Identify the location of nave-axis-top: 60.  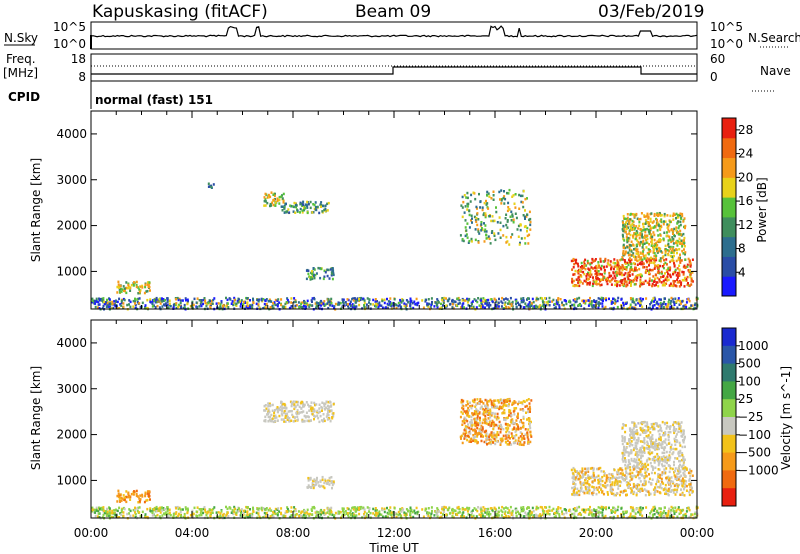
(717, 59).